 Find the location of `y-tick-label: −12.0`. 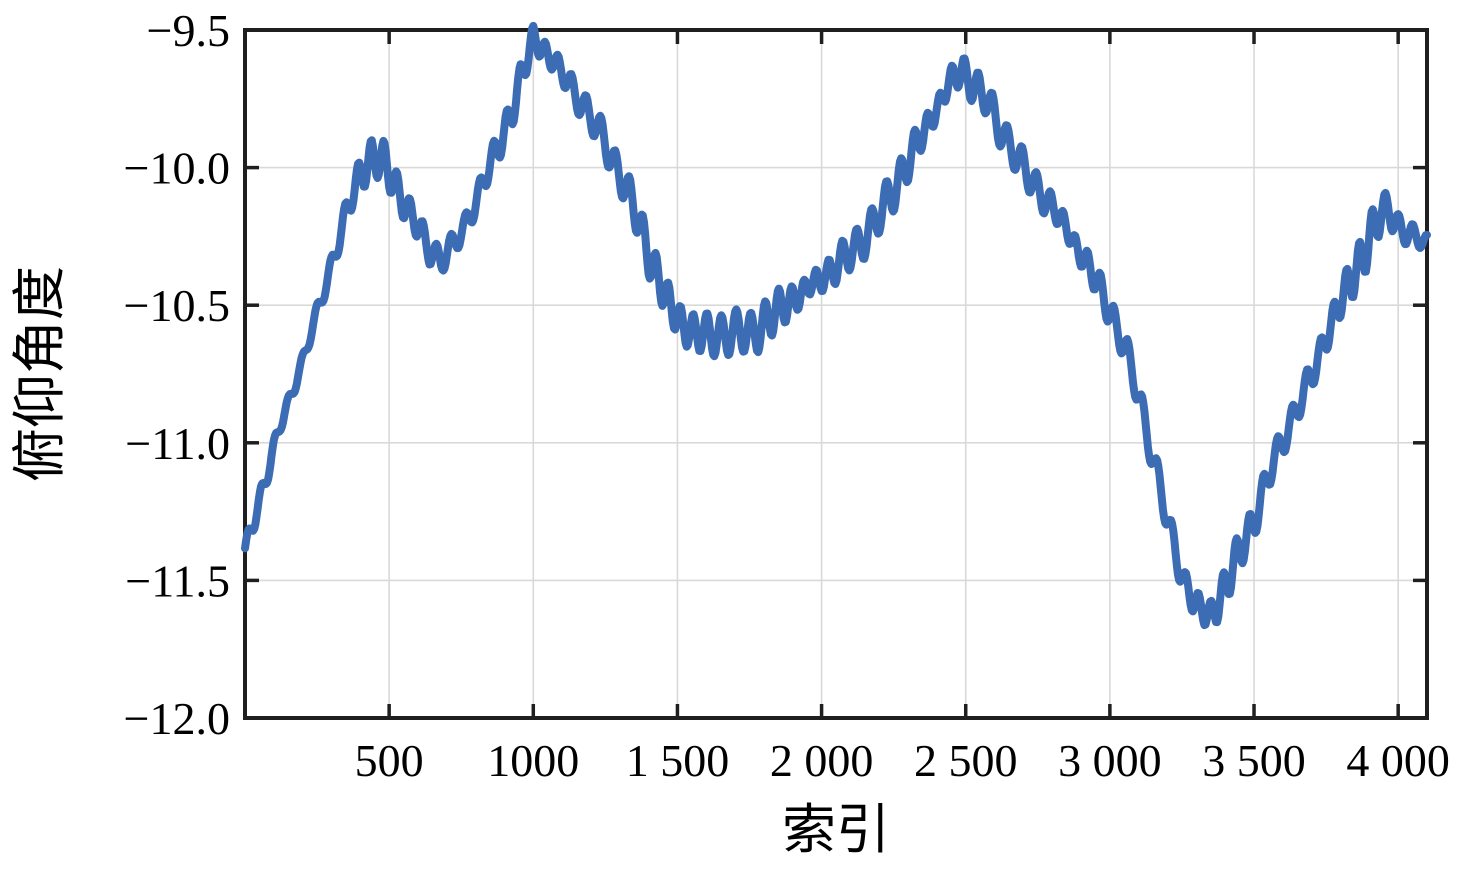

y-tick-label: −12.0 is located at coordinates (177, 718).